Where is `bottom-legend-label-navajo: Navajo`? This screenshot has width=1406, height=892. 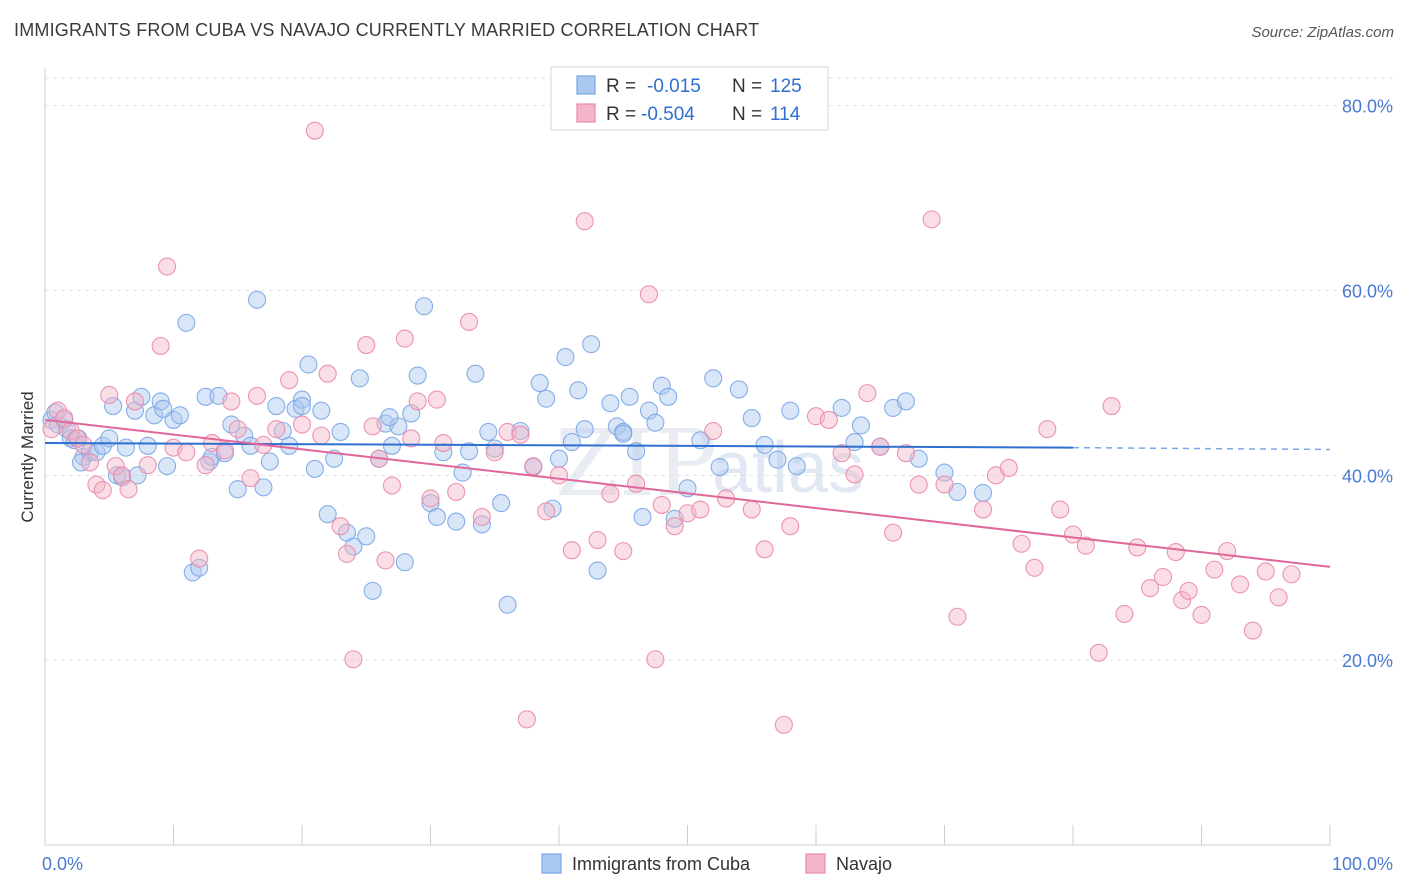
bottom-legend-label-navajo: Navajo is located at coordinates (864, 864).